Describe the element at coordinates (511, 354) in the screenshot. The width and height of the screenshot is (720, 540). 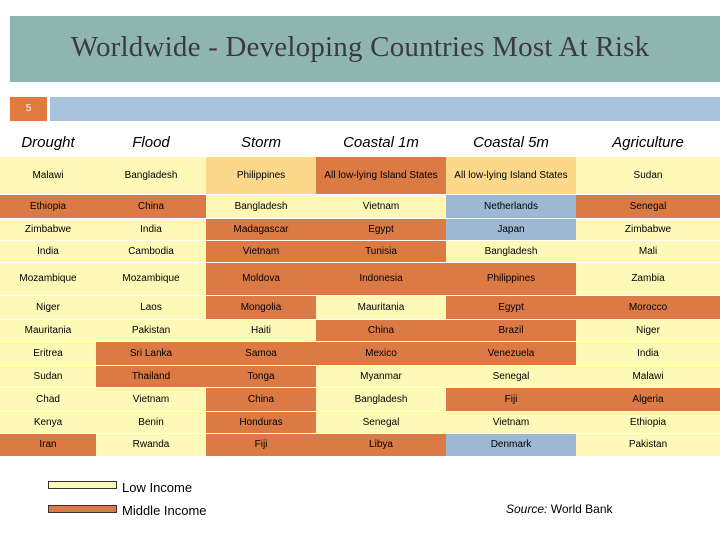
I see `table-cell: Venezuela` at that location.